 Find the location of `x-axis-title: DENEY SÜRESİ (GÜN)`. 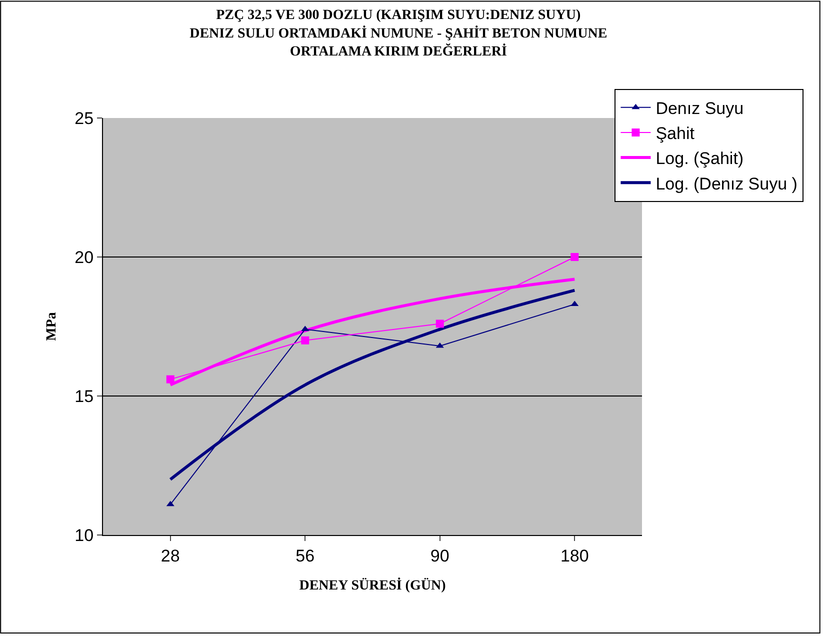

x-axis-title: DENEY SÜRESİ (GÜN) is located at coordinates (372, 586).